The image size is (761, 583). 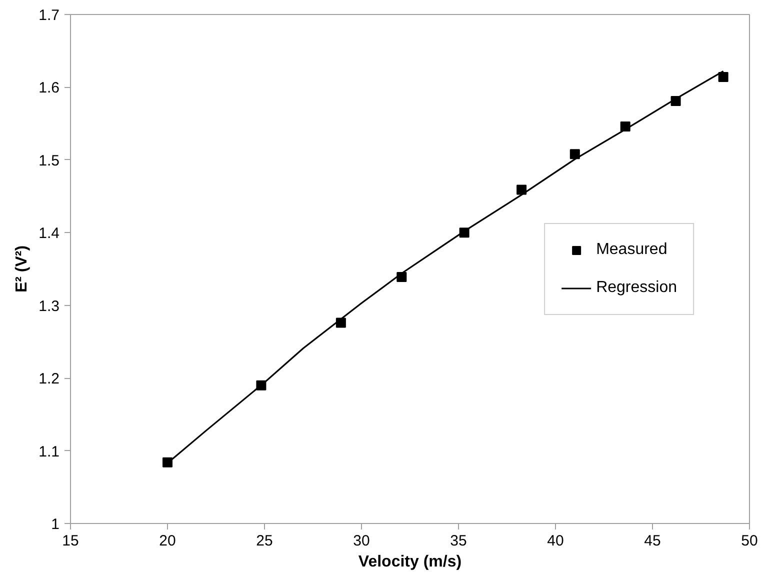 What do you see at coordinates (410, 562) in the screenshot?
I see `x-axis-title: Velocity (m/s)` at bounding box center [410, 562].